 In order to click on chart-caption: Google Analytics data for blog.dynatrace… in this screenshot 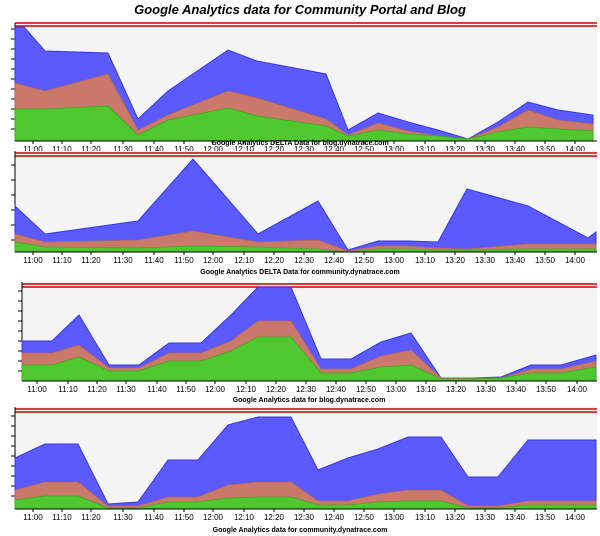, I will do `click(309, 400)`.